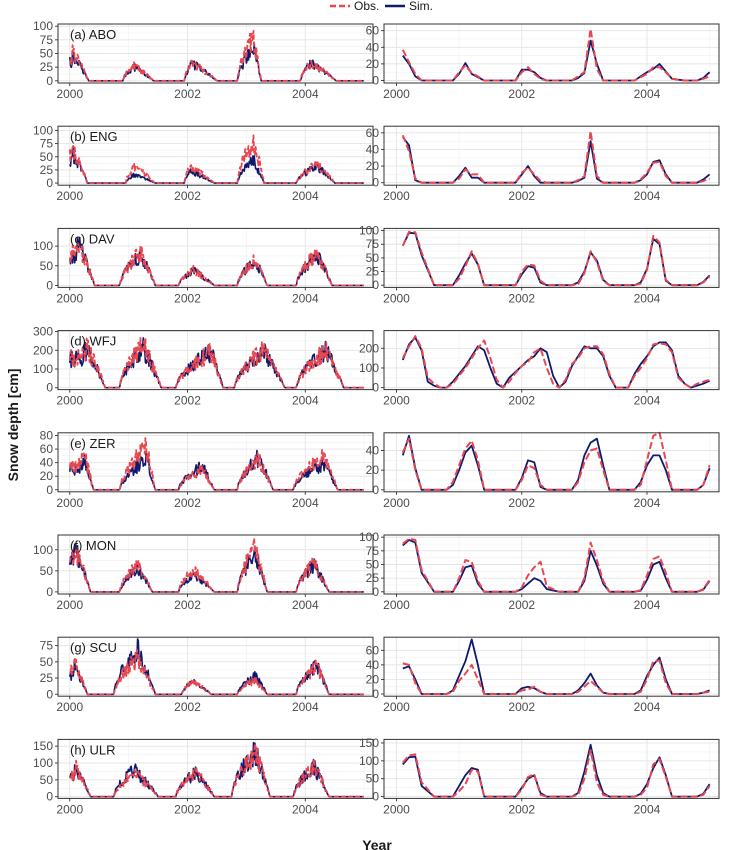 The height and width of the screenshot is (850, 735). I want to click on panel-label: (f) MON, so click(93, 545).